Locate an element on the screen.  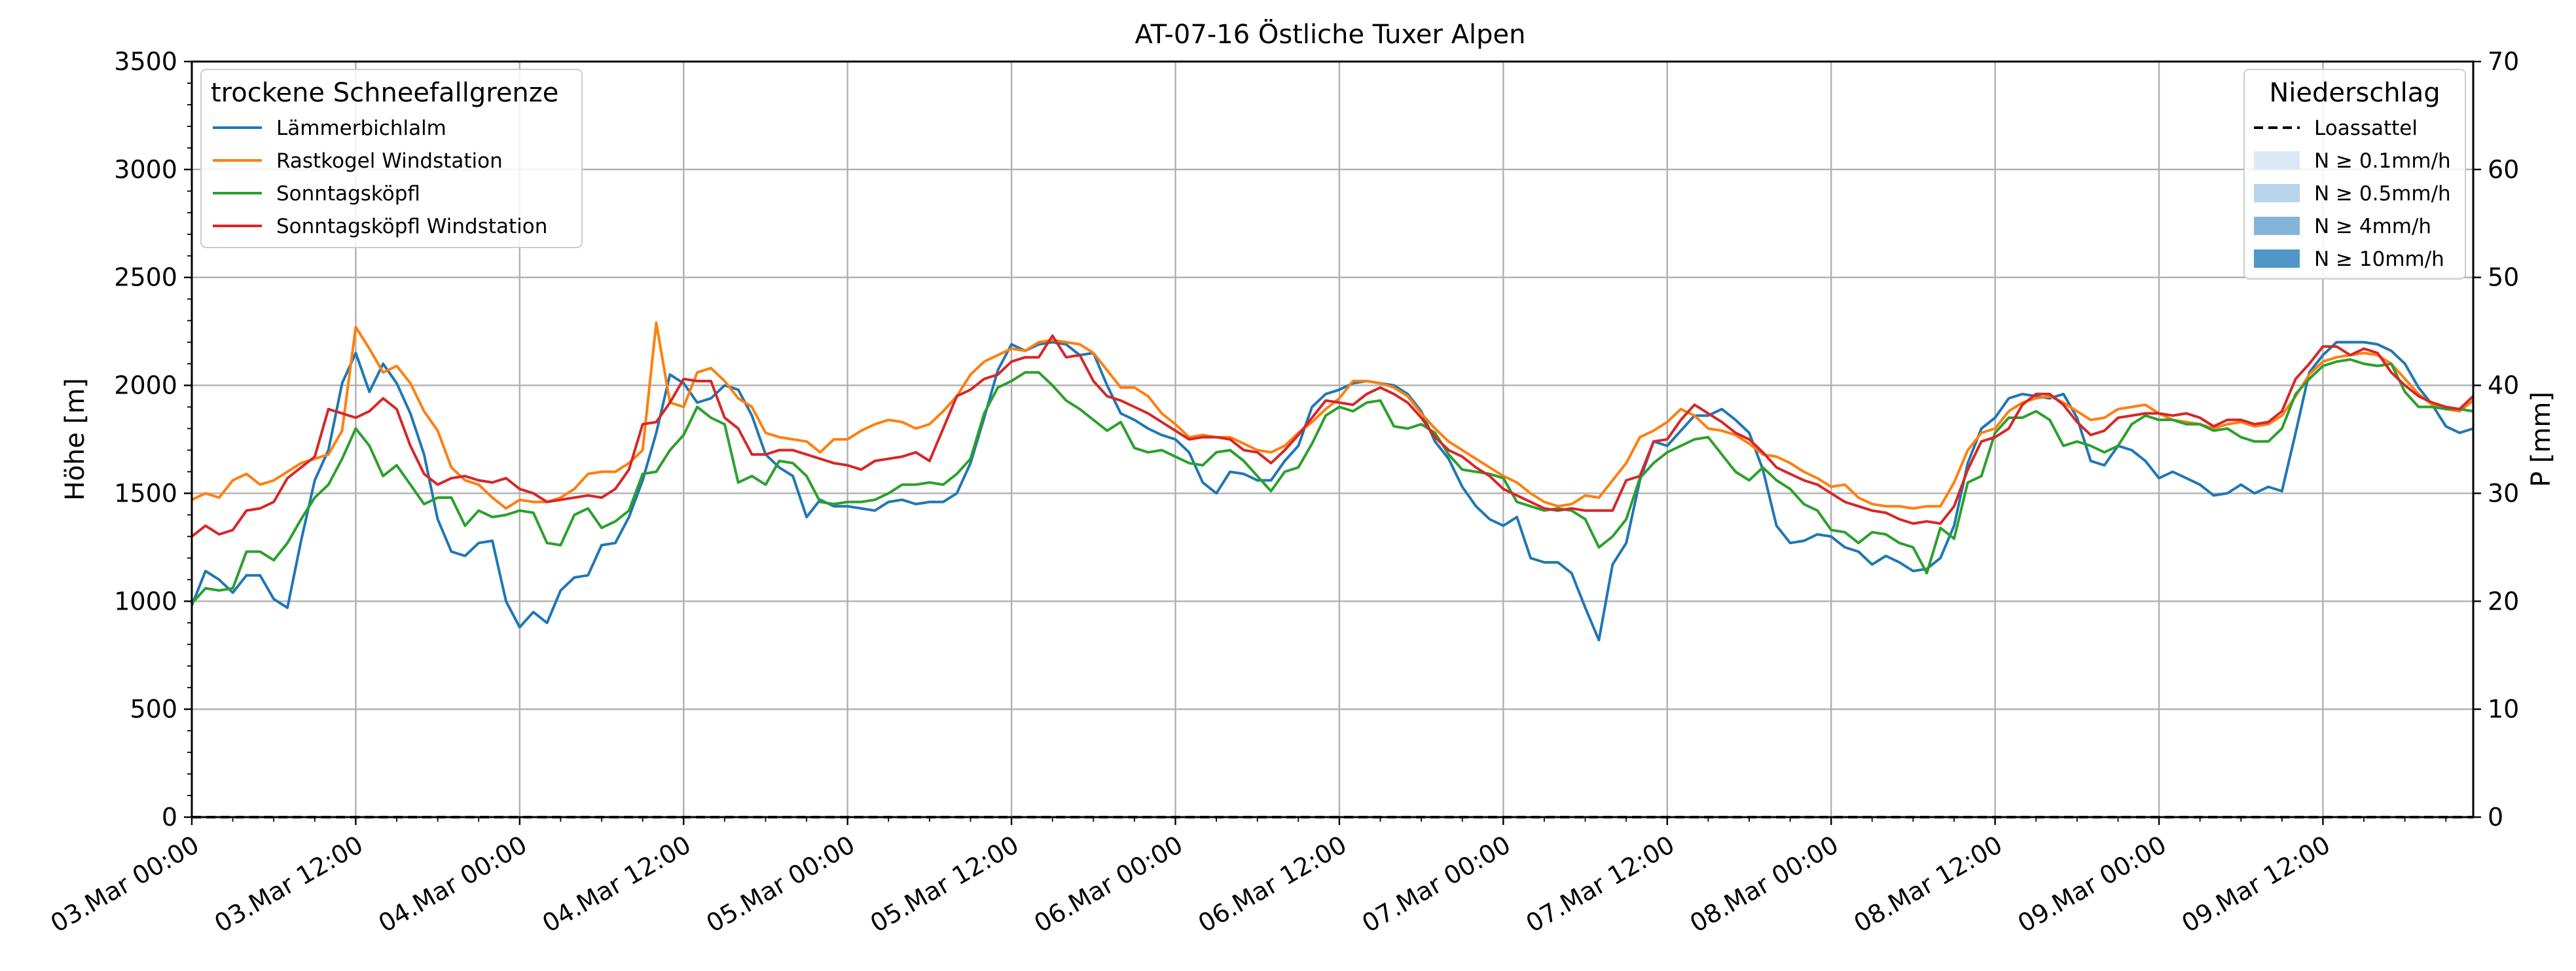
x-tick-label: 08.Mar 12:00 is located at coordinates (1928, 884).